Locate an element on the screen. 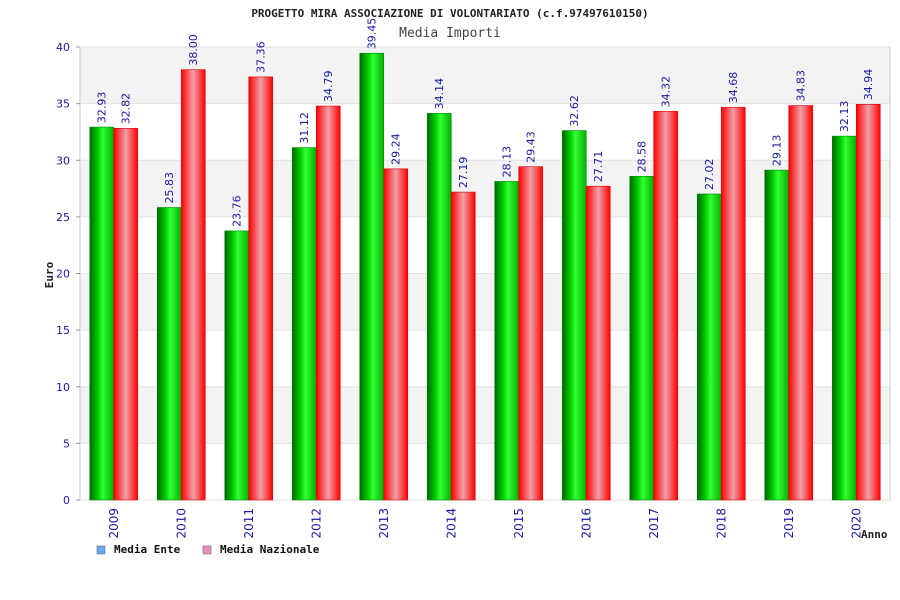 The image size is (900, 600). data-label: 28.58 is located at coordinates (642, 157).